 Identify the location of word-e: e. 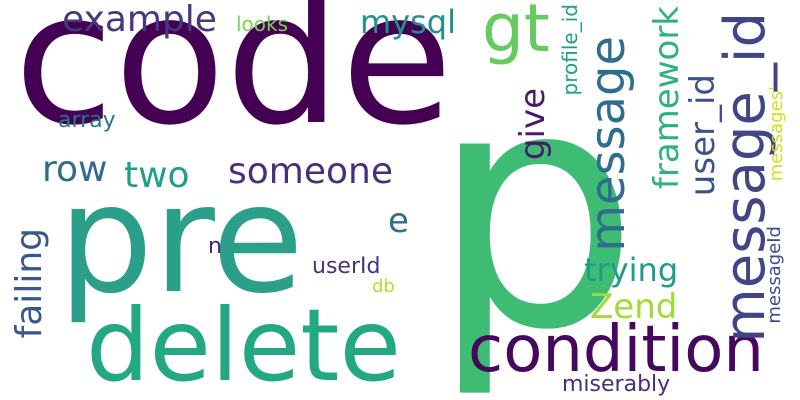
(398, 221).